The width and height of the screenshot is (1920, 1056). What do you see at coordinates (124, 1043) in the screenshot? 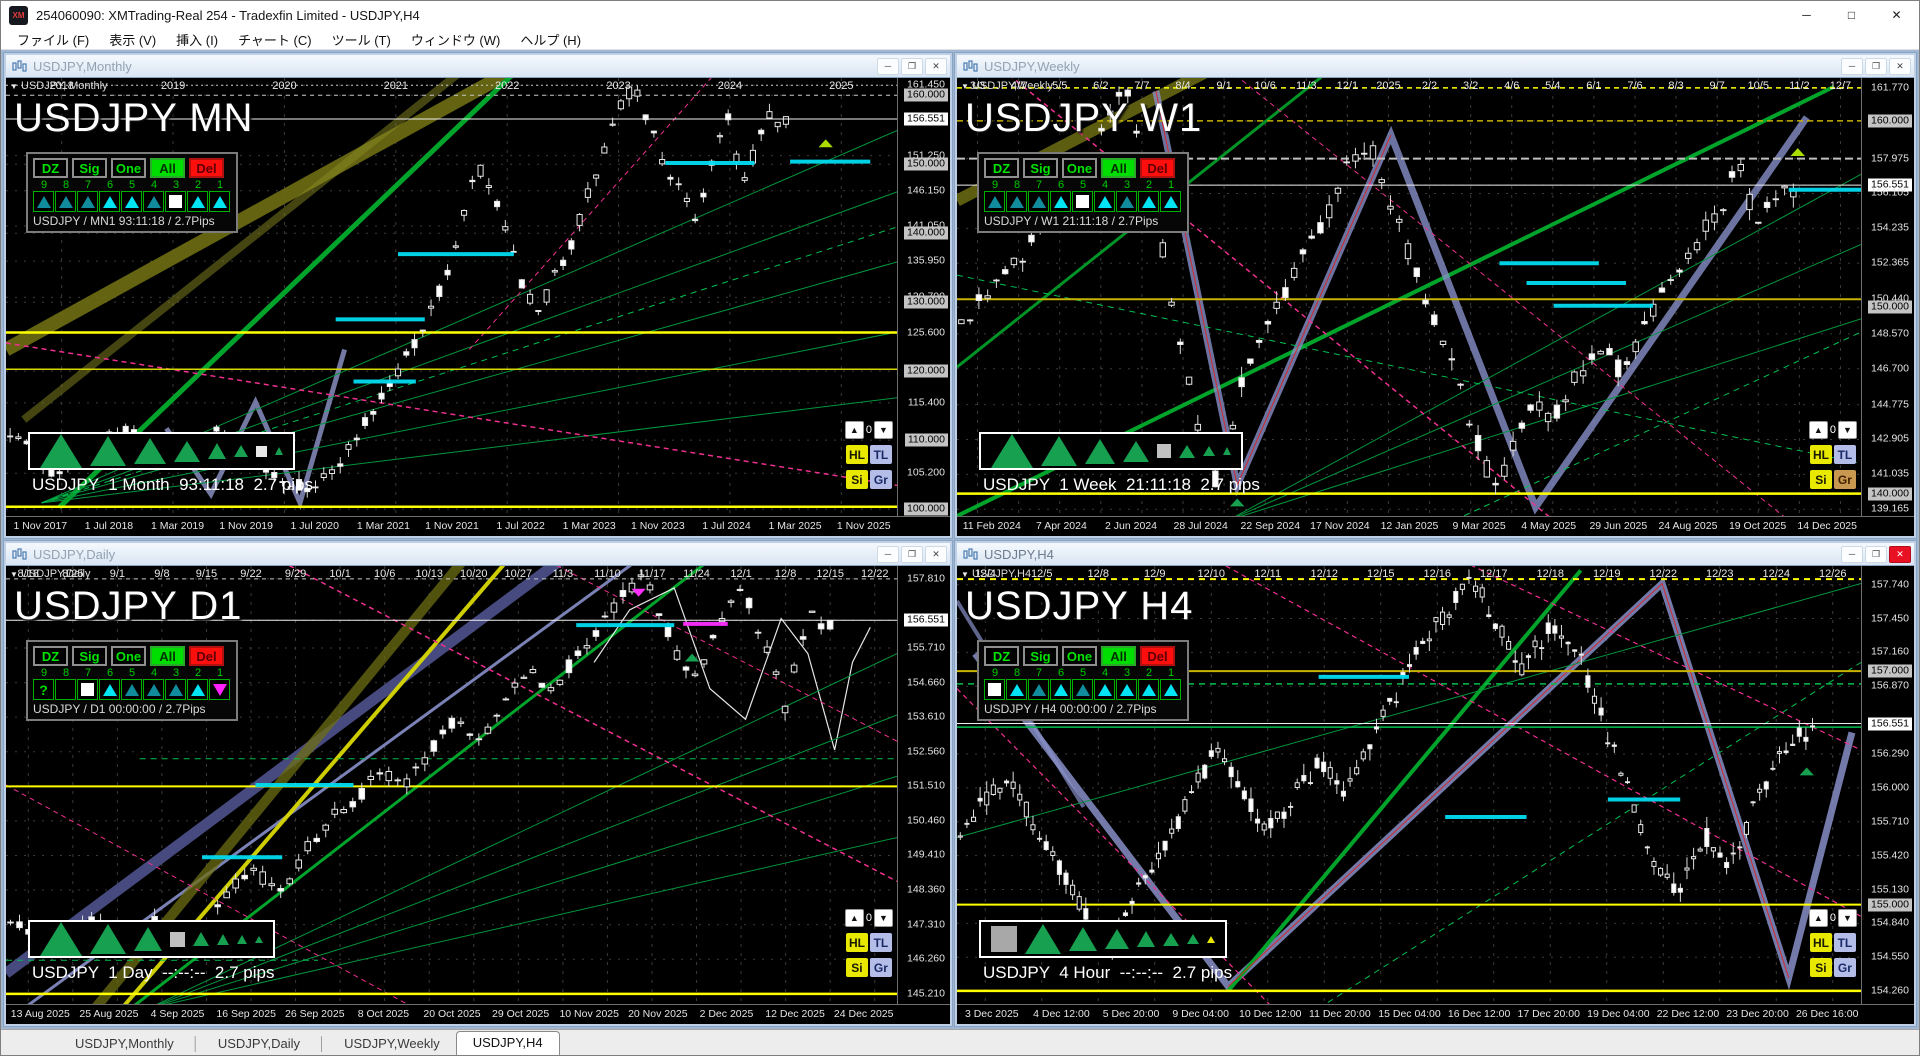
I see `chart-tab-usdjpy-monthly: USDJPY,Monthly` at bounding box center [124, 1043].